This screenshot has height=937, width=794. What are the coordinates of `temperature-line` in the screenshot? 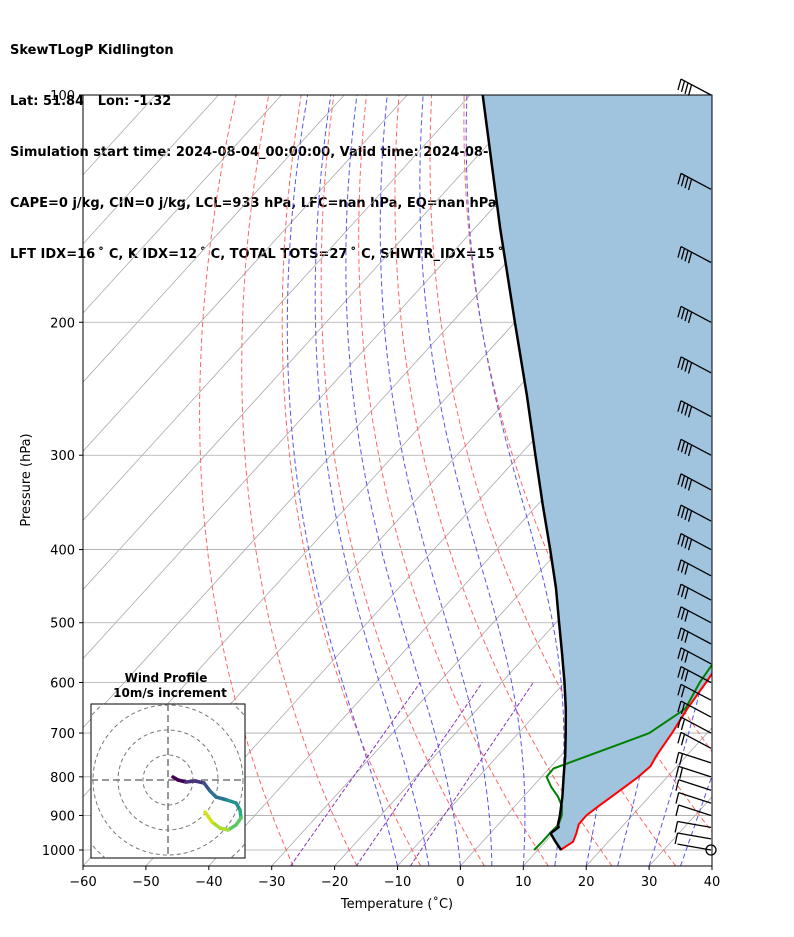 It's located at (635, 761).